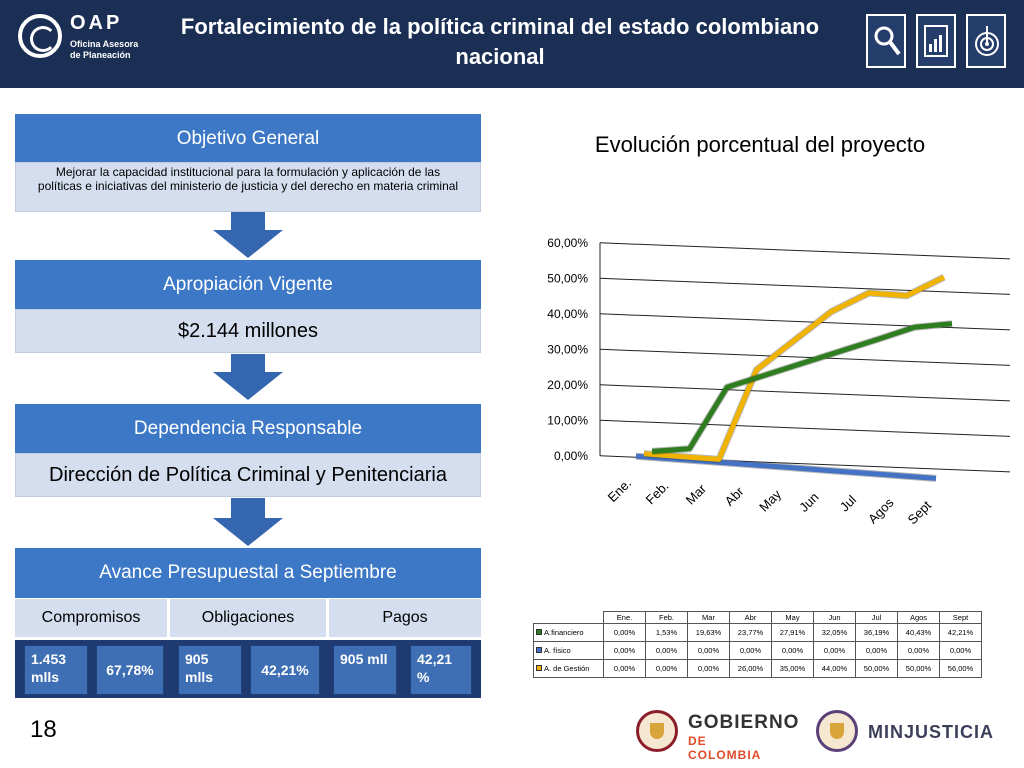  I want to click on y-tick-label: 0,00%, so click(571, 456).